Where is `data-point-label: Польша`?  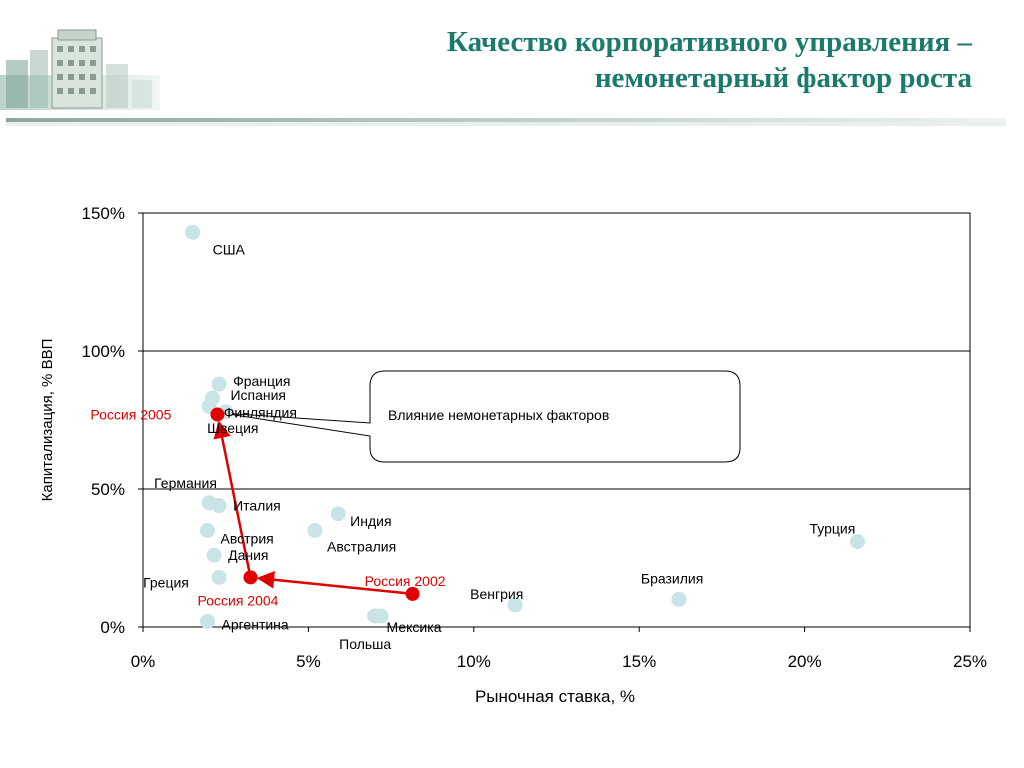
data-point-label: Польша is located at coordinates (365, 644).